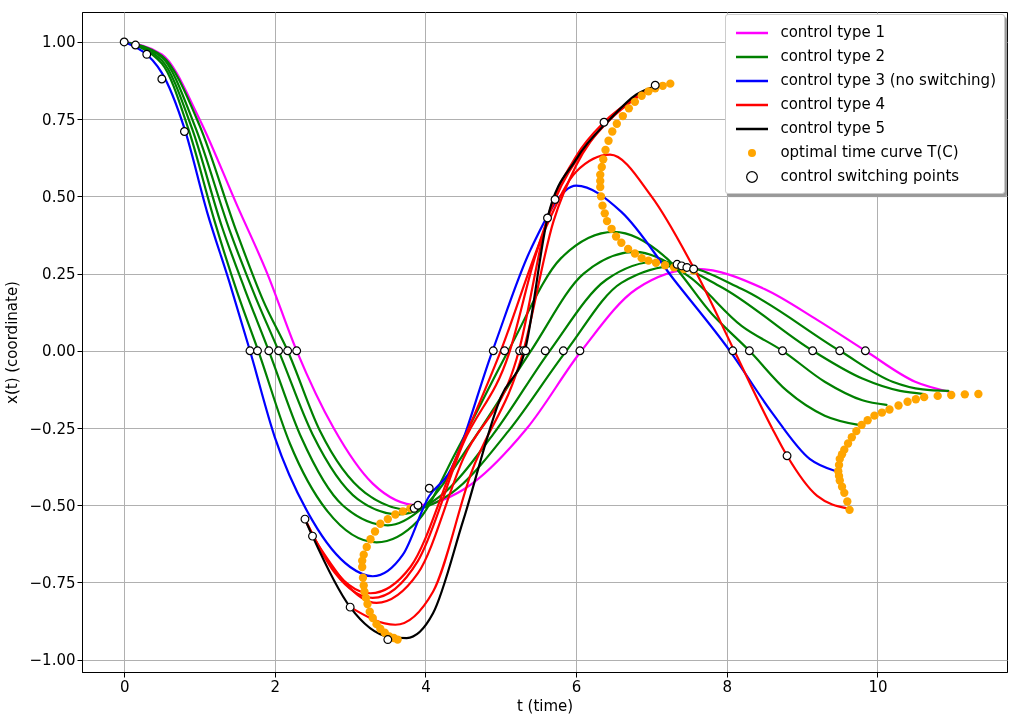 The height and width of the screenshot is (720, 1030). Describe the element at coordinates (52, 505) in the screenshot. I see `y-tick-label: −0.50` at that location.